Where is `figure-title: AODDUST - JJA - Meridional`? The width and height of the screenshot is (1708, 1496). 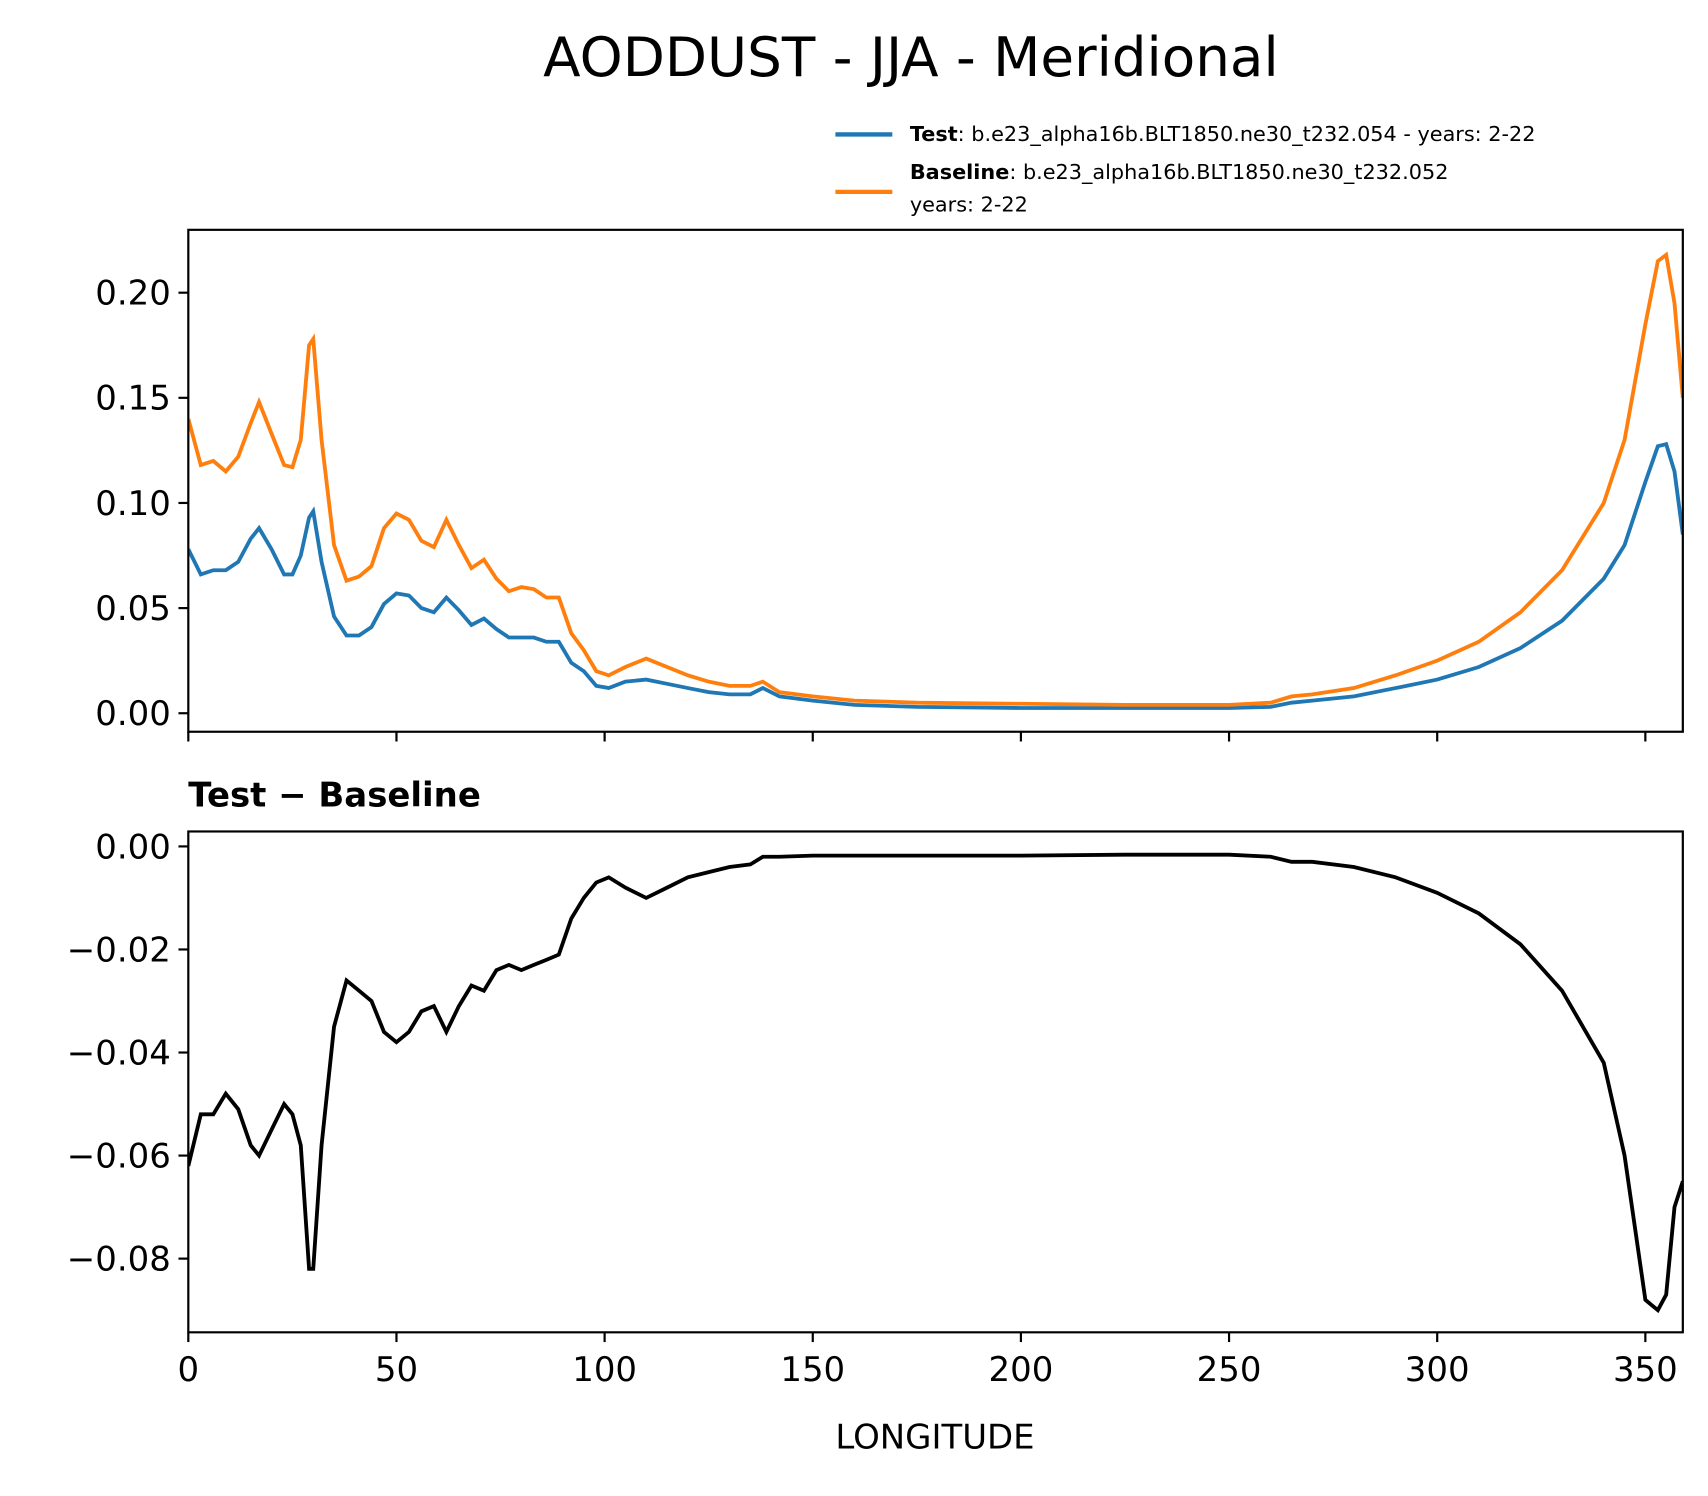 figure-title: AODDUST - JJA - Meridional is located at coordinates (910, 57).